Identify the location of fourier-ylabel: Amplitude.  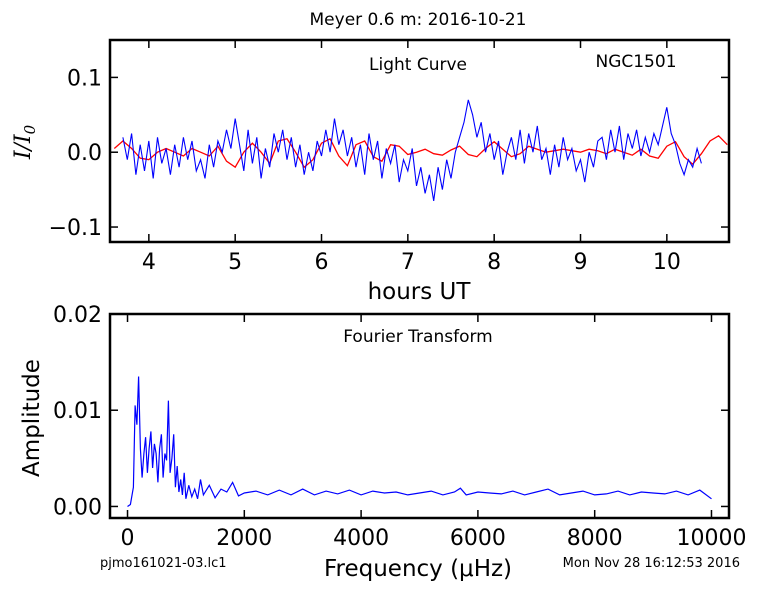
(32, 418).